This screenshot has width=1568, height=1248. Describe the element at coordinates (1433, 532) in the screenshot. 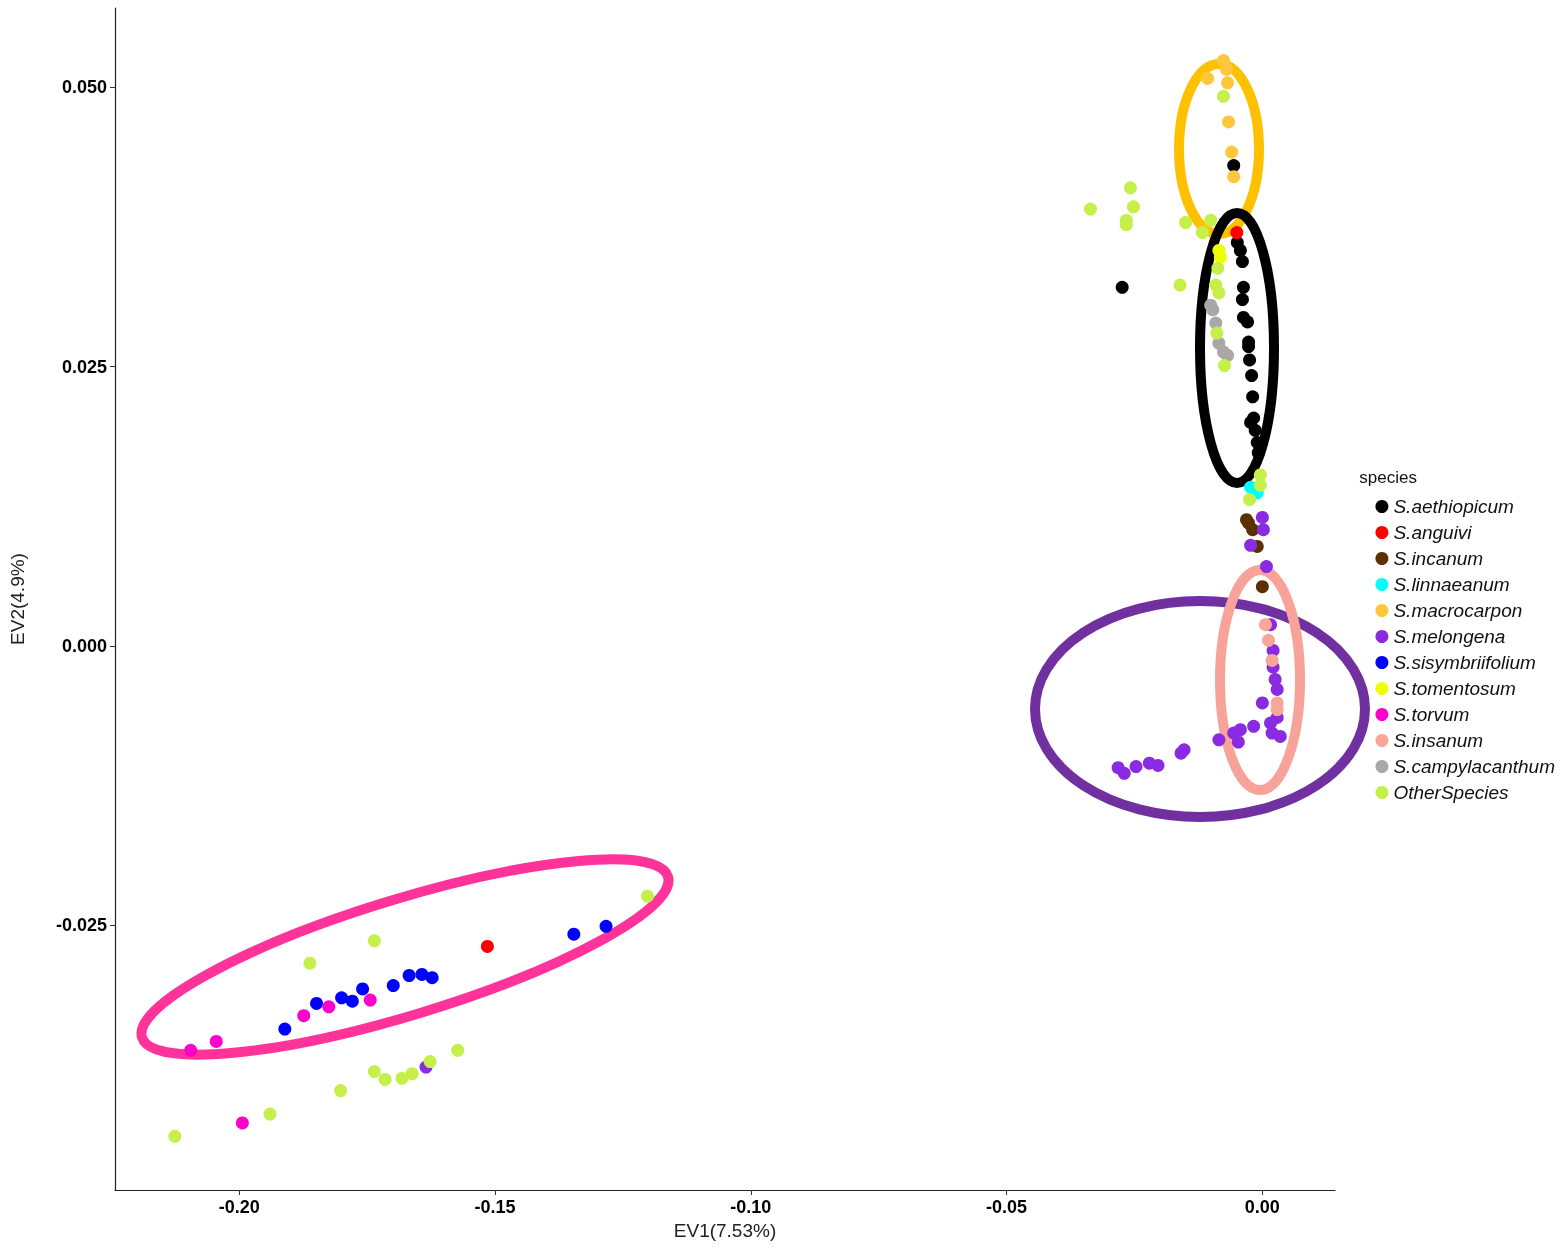

I see `legend-label: S.anguivi` at that location.